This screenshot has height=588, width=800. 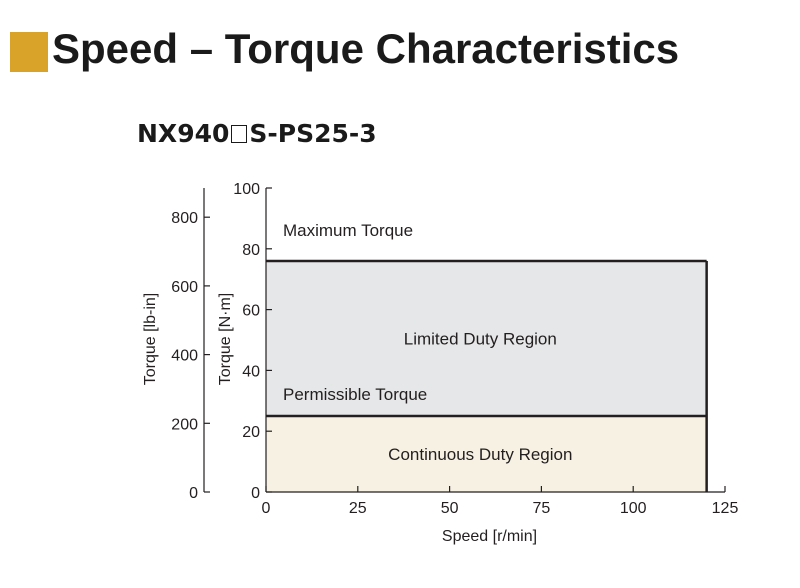 I want to click on limited-duty-region, so click(x=486, y=338).